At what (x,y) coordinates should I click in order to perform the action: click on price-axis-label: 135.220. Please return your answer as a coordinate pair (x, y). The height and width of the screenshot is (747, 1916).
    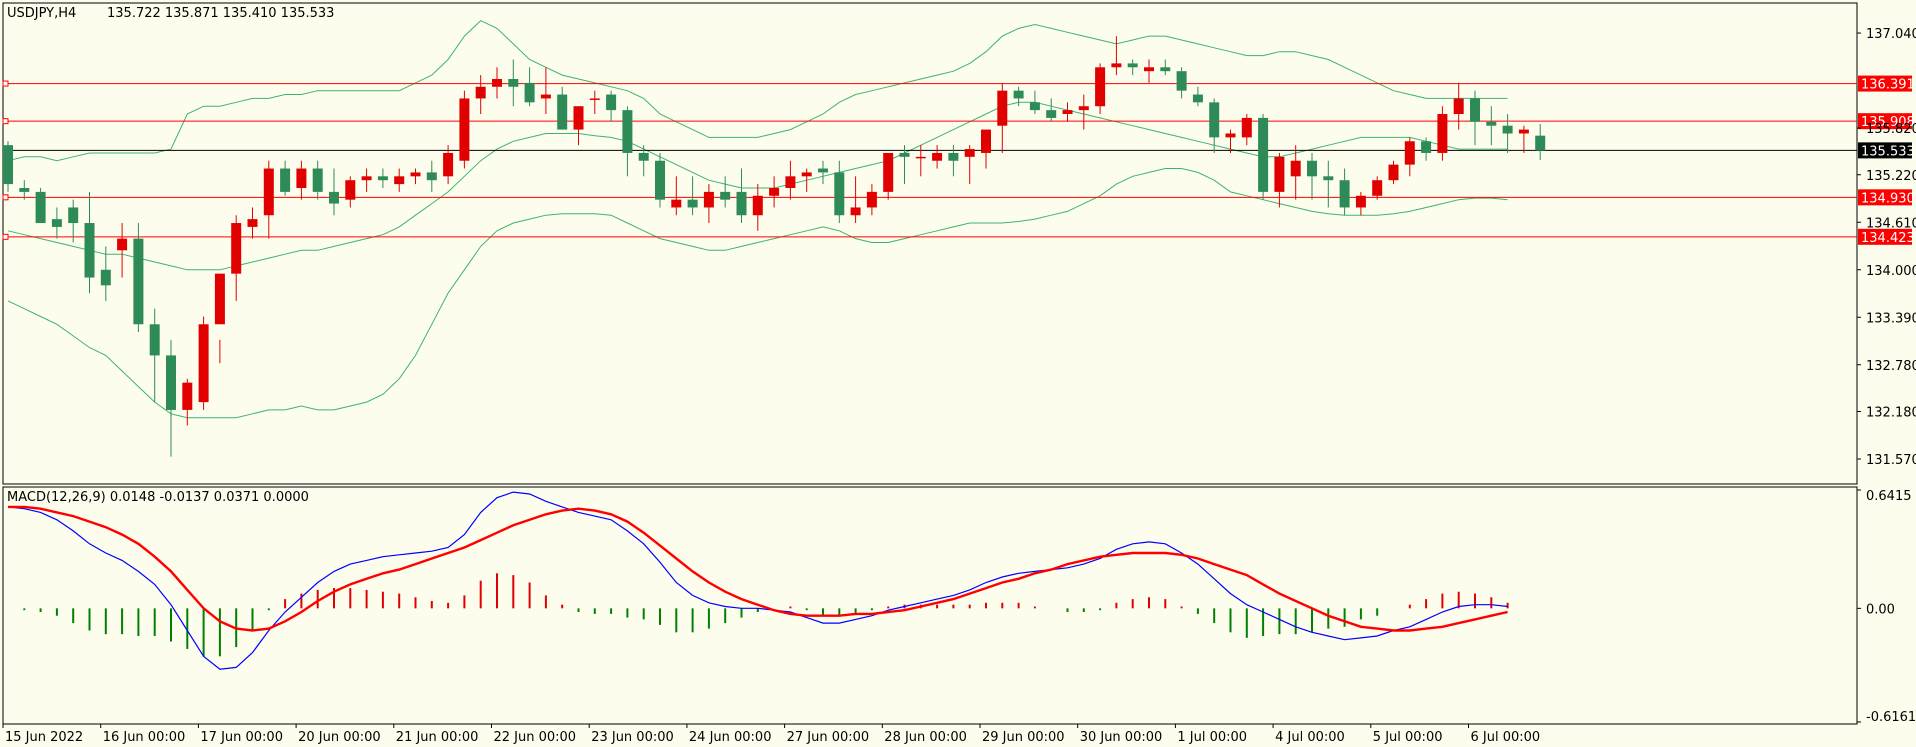
    Looking at the image, I should click on (1891, 176).